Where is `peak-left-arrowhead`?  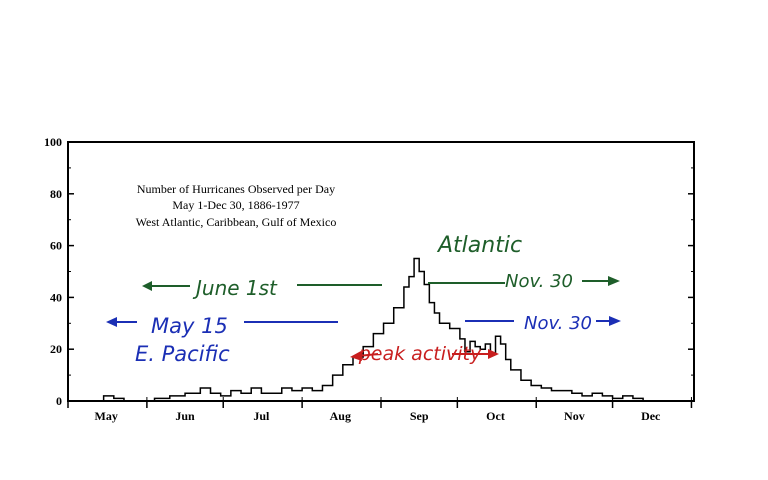 peak-left-arrowhead is located at coordinates (356, 356).